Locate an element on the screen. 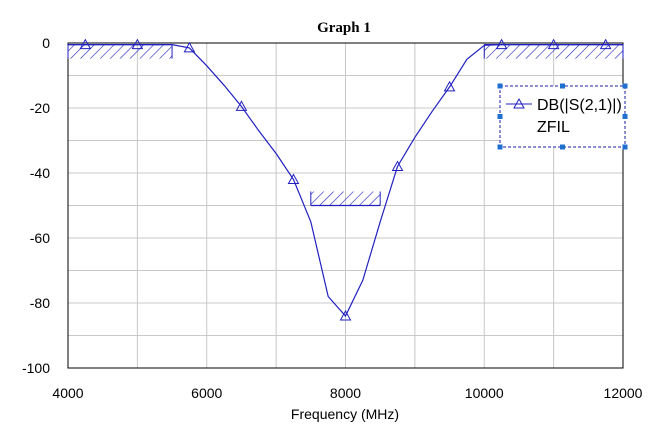  y-tick-label: -40 is located at coordinates (40, 173).